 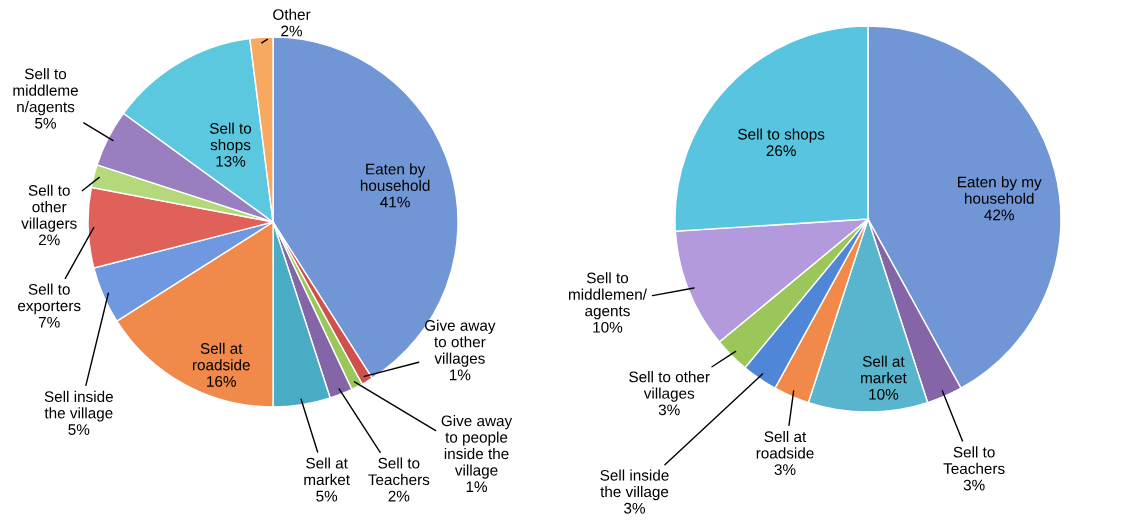 I want to click on slice-label: Sell to other villagers, so click(x=49, y=208).